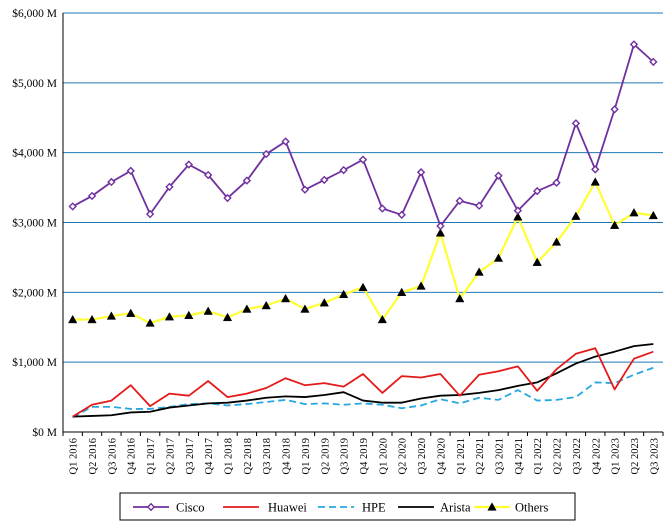  Describe the element at coordinates (132, 456) in the screenshot. I see `x-tick-label: Q4 2016` at that location.